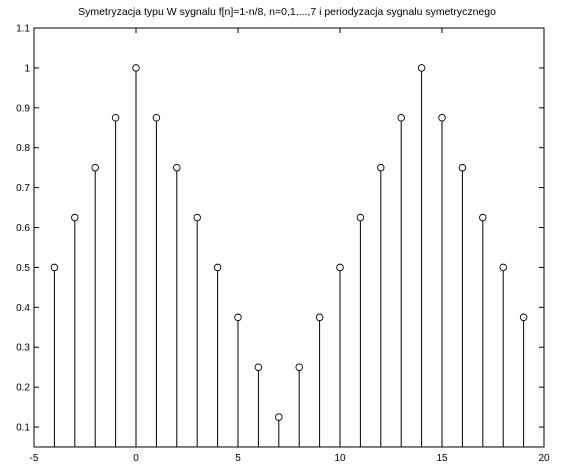  What do you see at coordinates (544, 458) in the screenshot?
I see `x-tick-label: 20` at bounding box center [544, 458].